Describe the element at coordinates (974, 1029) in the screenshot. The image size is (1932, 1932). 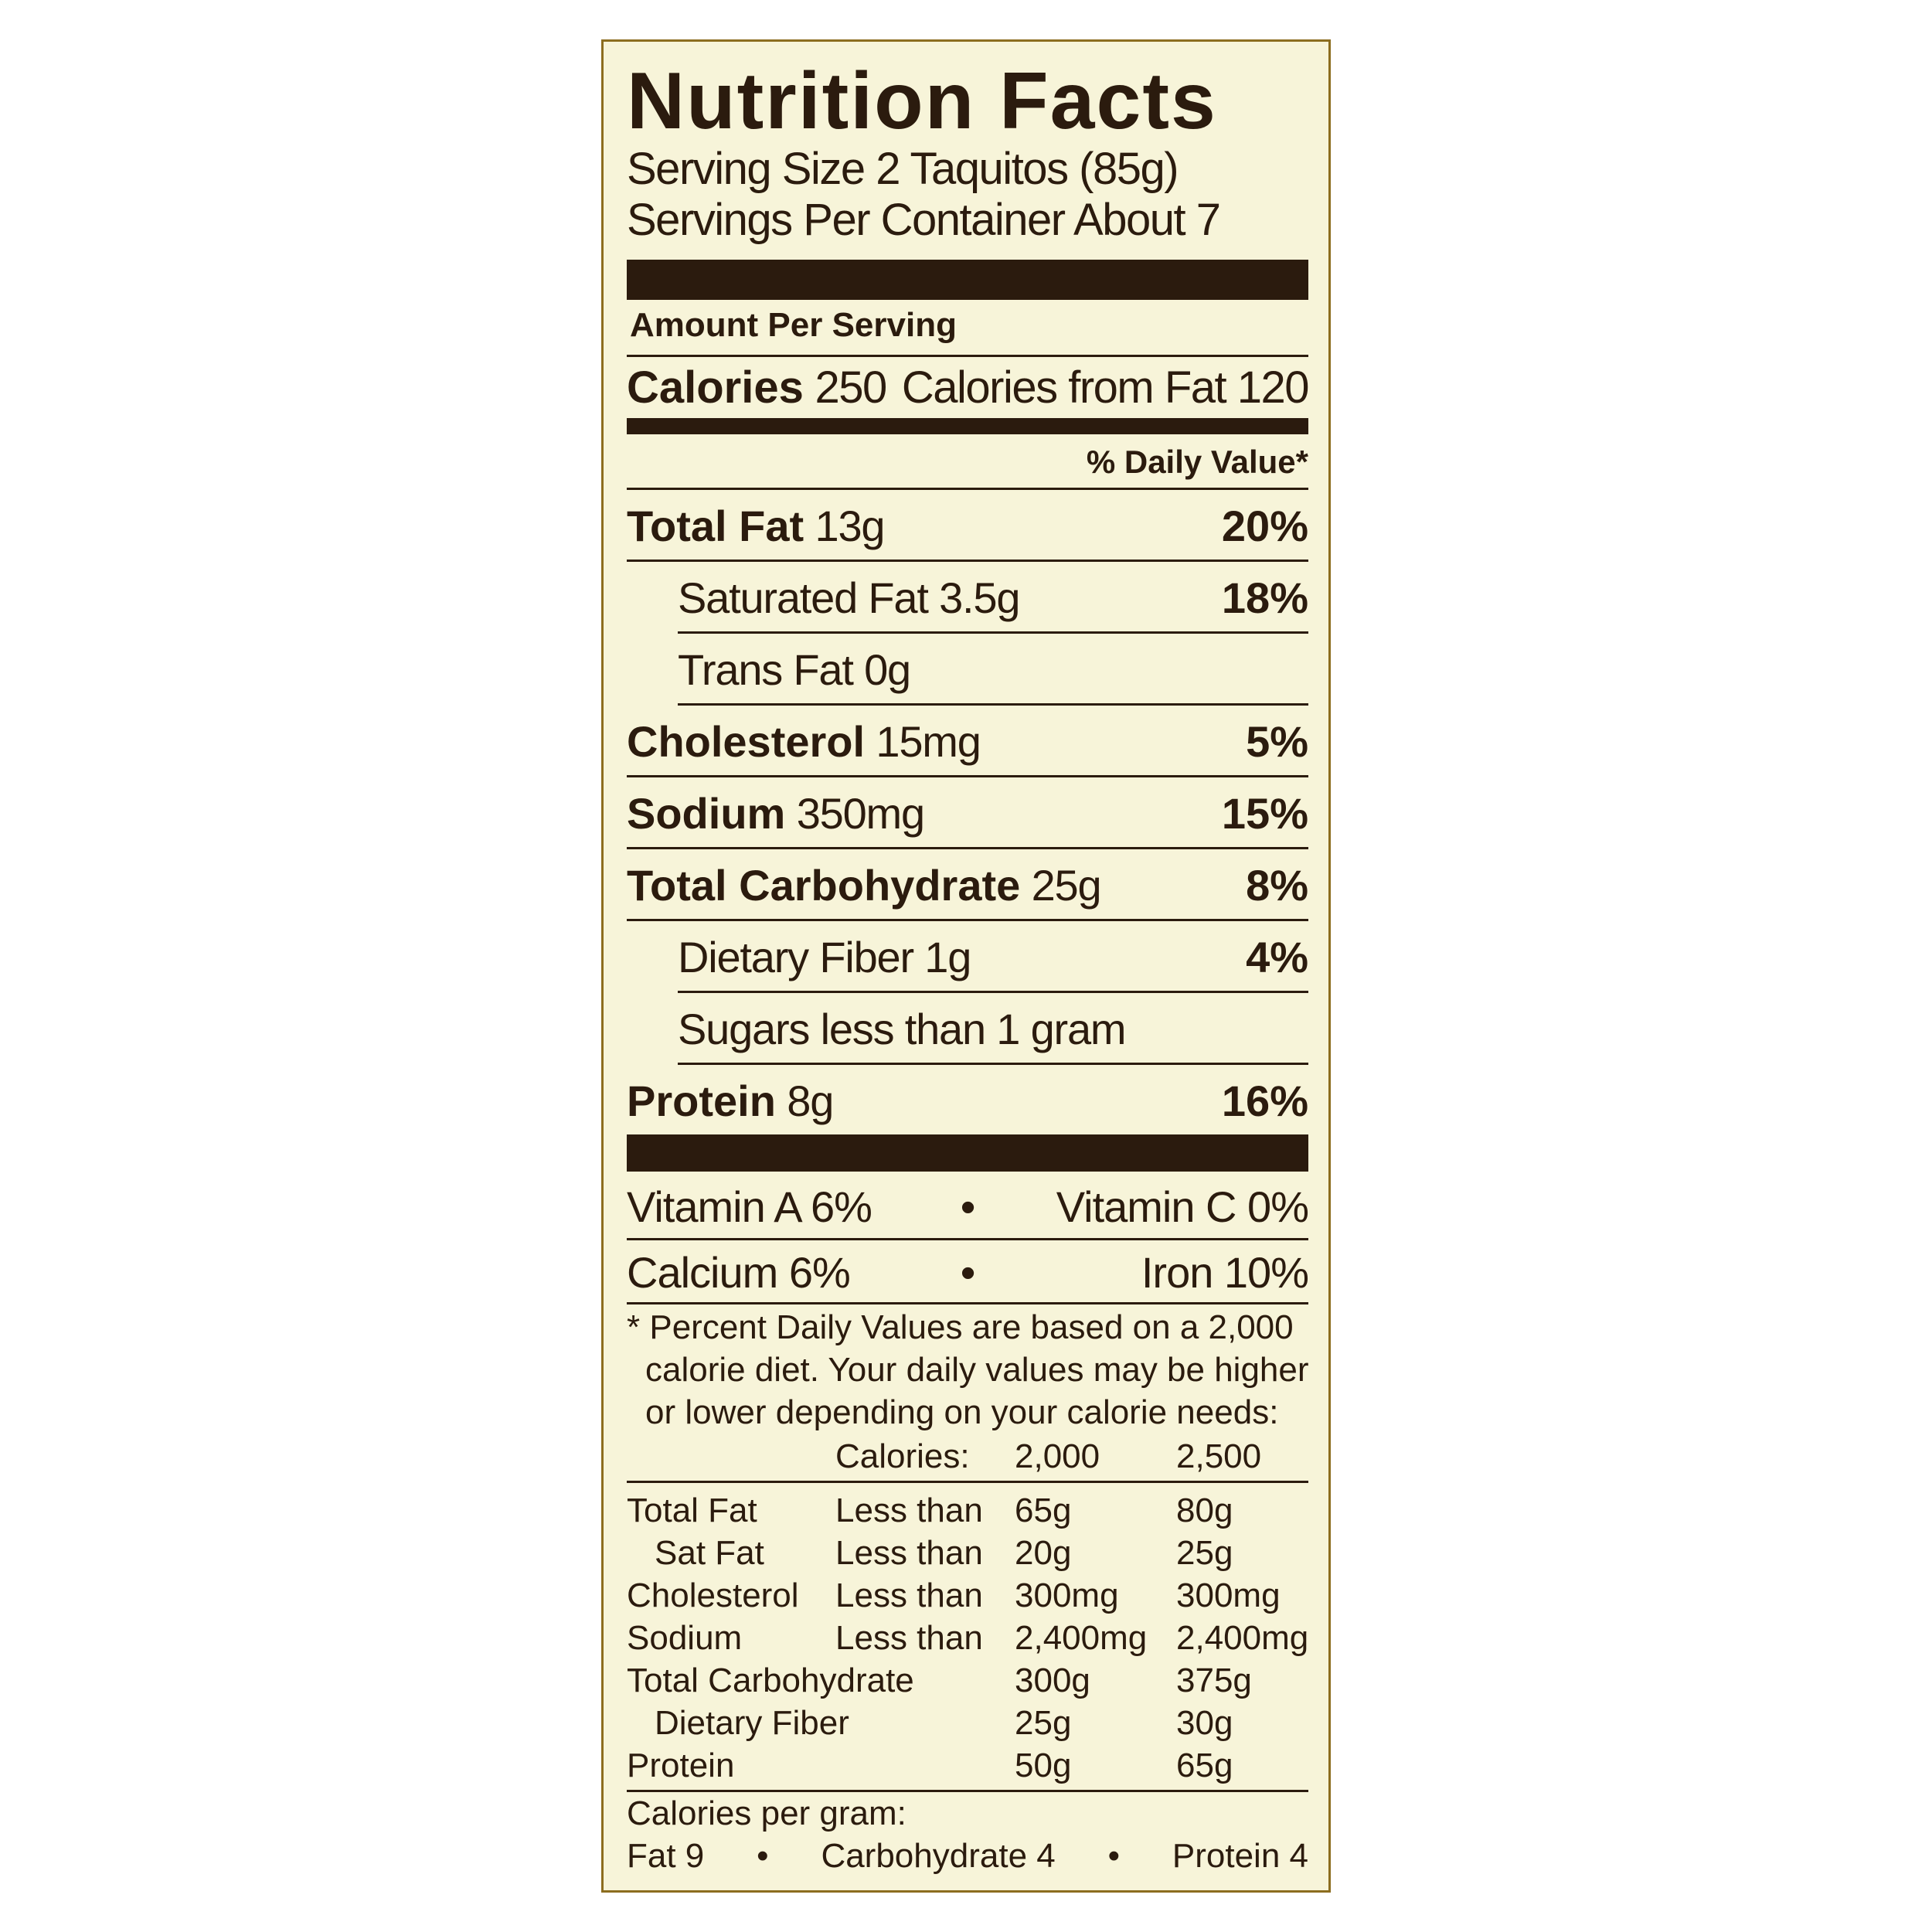
I see `nutrient-amount: less than 1 gram` at that location.